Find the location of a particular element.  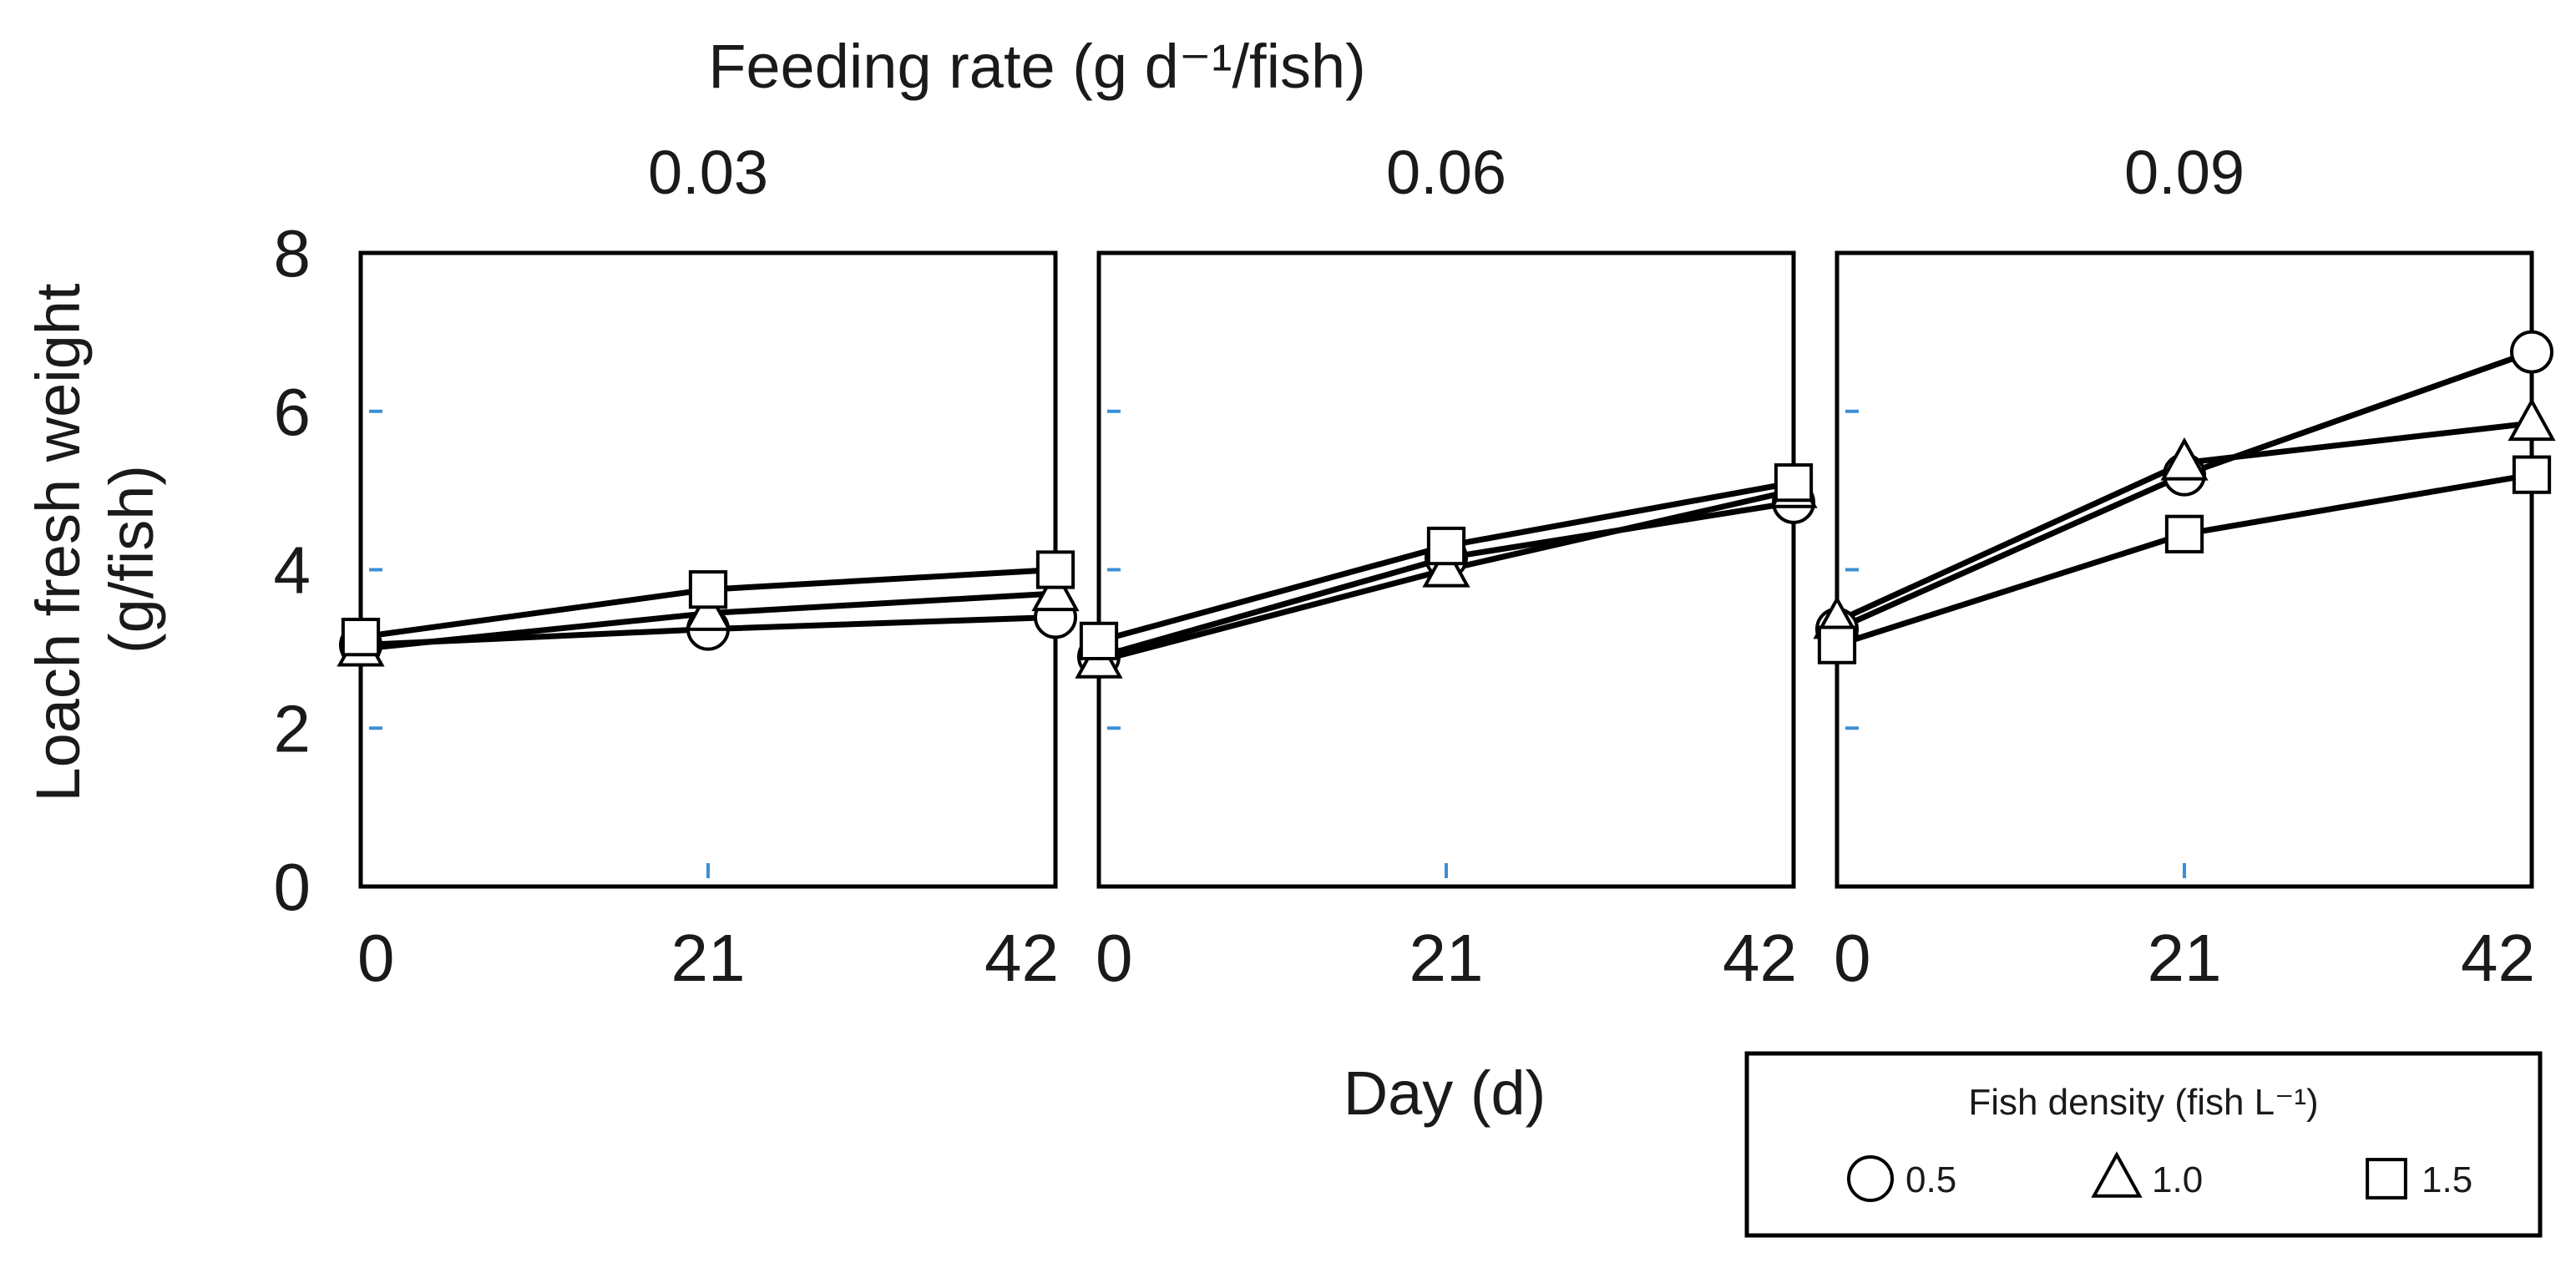

y-tick-label: 8 is located at coordinates (293, 253).